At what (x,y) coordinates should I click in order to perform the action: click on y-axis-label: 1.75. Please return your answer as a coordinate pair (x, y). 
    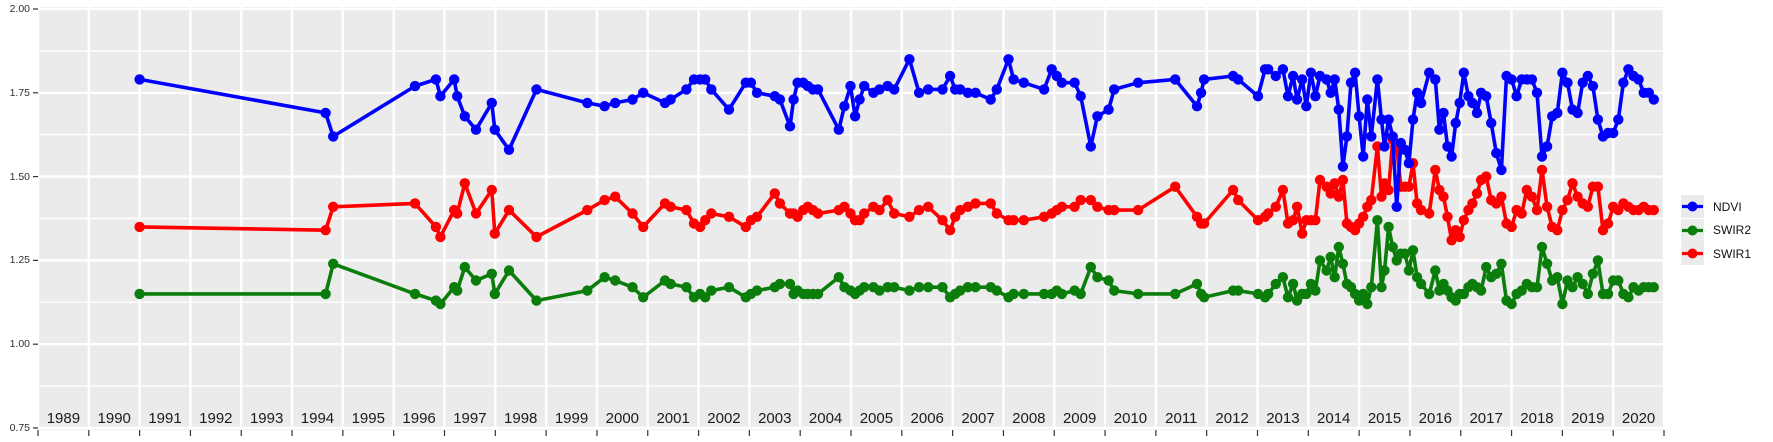
    Looking at the image, I should click on (19, 92).